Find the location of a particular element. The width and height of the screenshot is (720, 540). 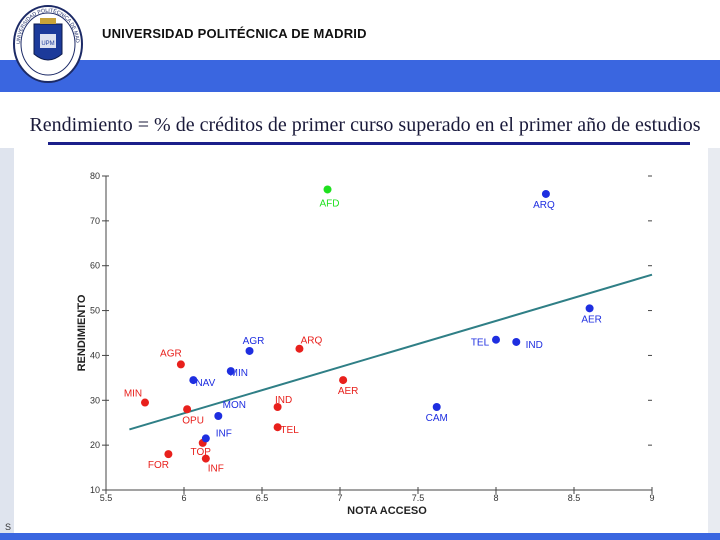

point-label-blue-cam: CAM is located at coordinates (437, 418).